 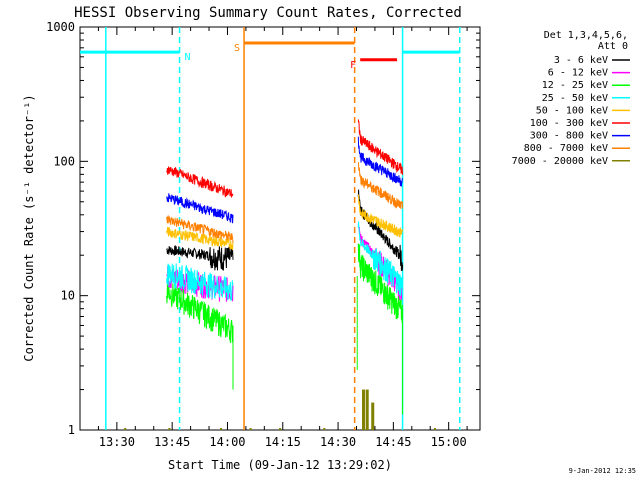 I want to click on flag-label: S, so click(x=237, y=48).